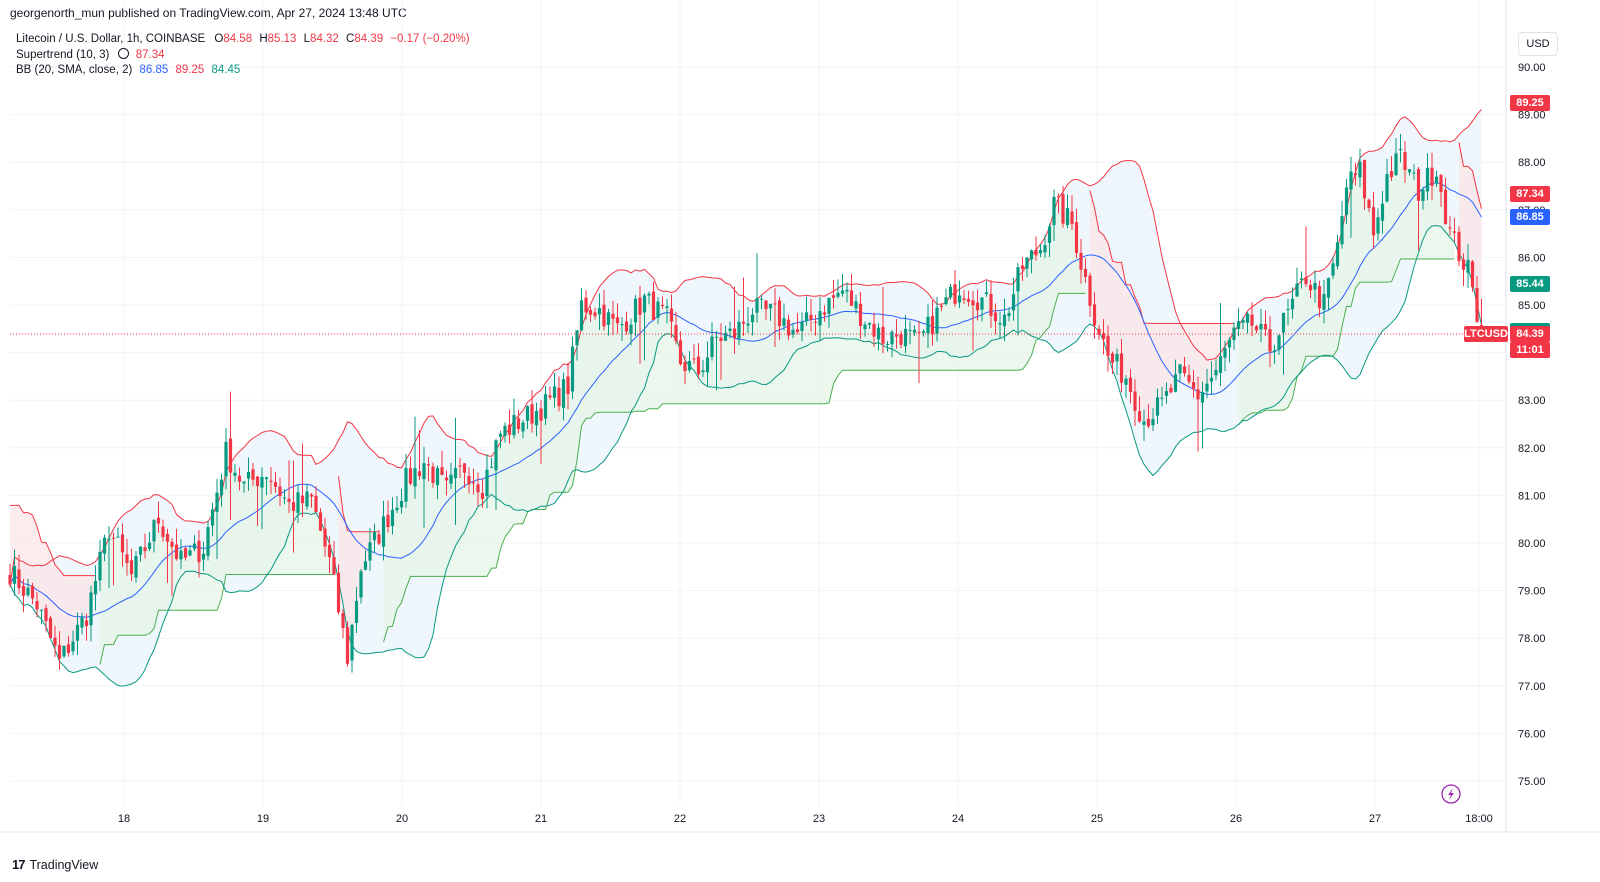 This screenshot has height=882, width=1600. Describe the element at coordinates (1532, 782) in the screenshot. I see `y-tick-label: 75.00` at that location.